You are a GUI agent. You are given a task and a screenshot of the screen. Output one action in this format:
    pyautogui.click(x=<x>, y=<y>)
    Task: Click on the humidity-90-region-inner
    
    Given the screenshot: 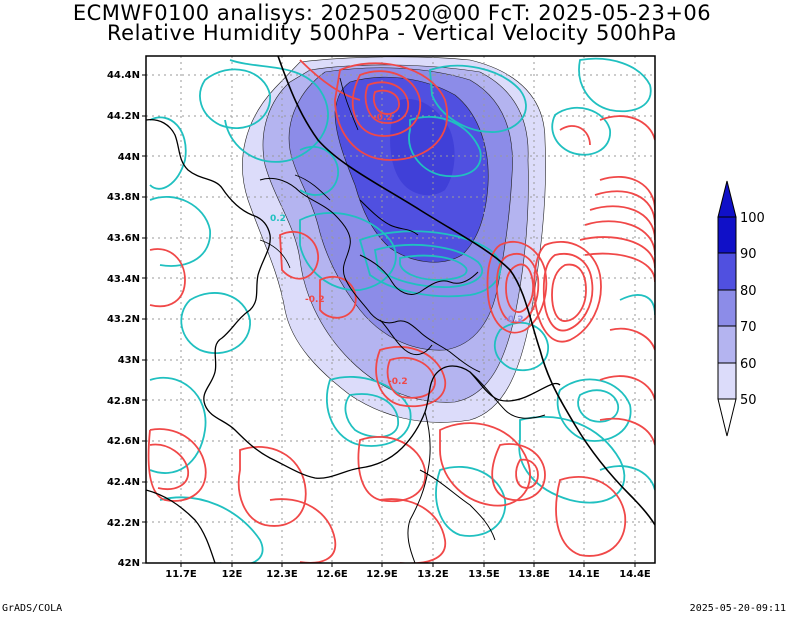 What is the action you would take?
    pyautogui.click(x=422, y=147)
    